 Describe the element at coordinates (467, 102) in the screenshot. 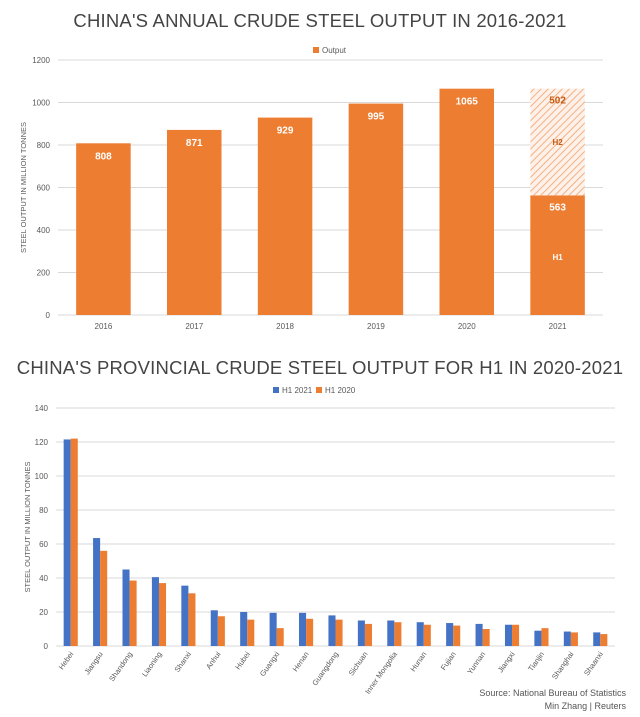

I see `data-label-2020: 1065` at that location.